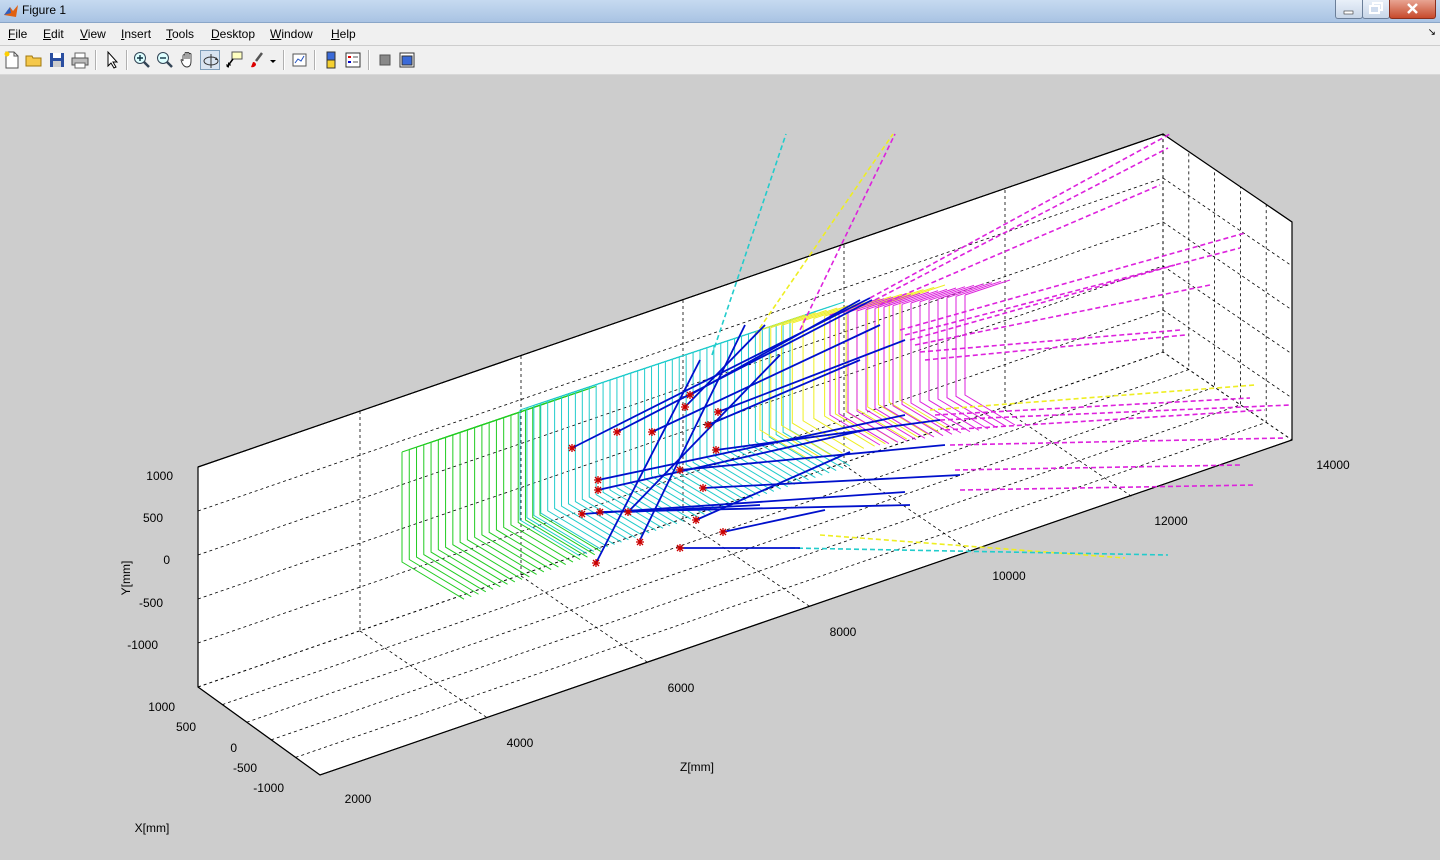 The height and width of the screenshot is (860, 1440). Describe the element at coordinates (18, 34) in the screenshot. I see `menu-file: File` at that location.